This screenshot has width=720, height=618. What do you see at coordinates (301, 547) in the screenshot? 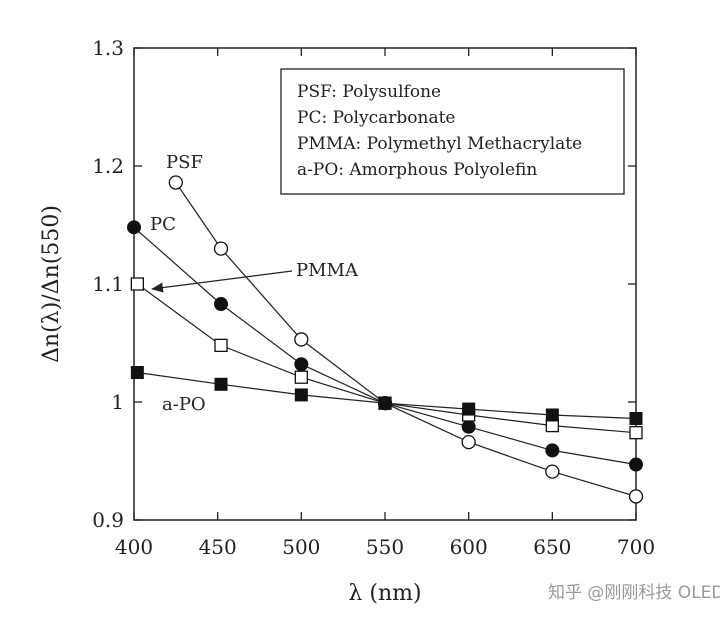
I see `x-tick-label: 500` at bounding box center [301, 547].